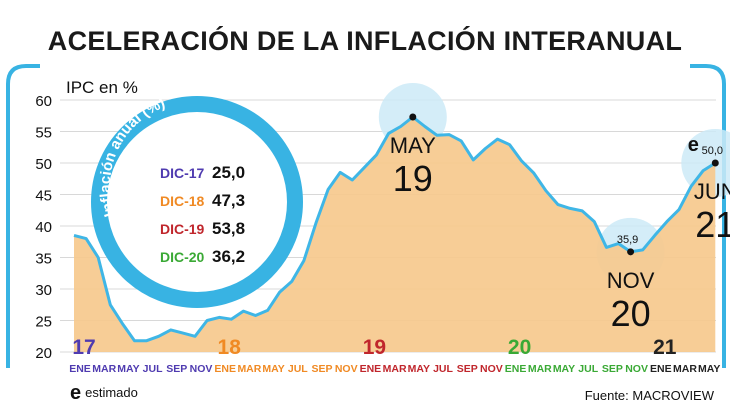 This screenshot has height=410, width=730. Describe the element at coordinates (374, 347) in the screenshot. I see `year-label: 19` at that location.